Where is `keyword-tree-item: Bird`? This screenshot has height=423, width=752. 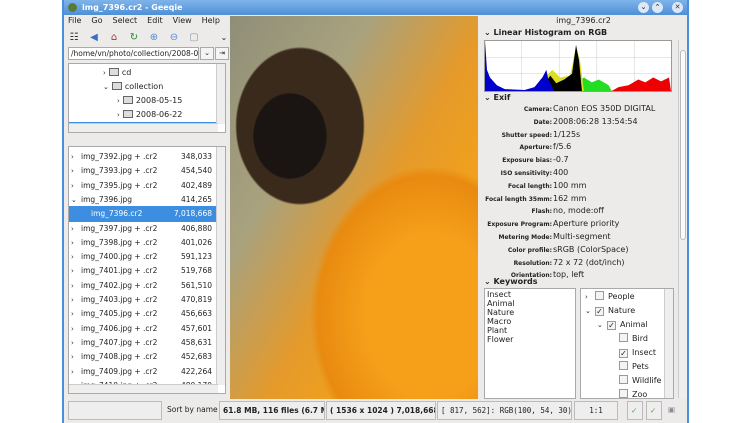 keyword-tree-item: Bird is located at coordinates (628, 339).